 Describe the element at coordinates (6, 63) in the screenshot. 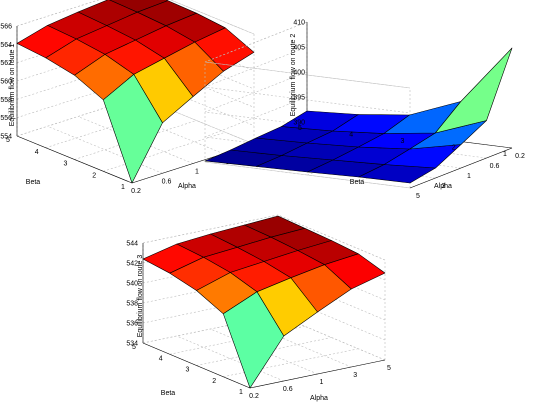

I see `z-tick-label: 562` at that location.